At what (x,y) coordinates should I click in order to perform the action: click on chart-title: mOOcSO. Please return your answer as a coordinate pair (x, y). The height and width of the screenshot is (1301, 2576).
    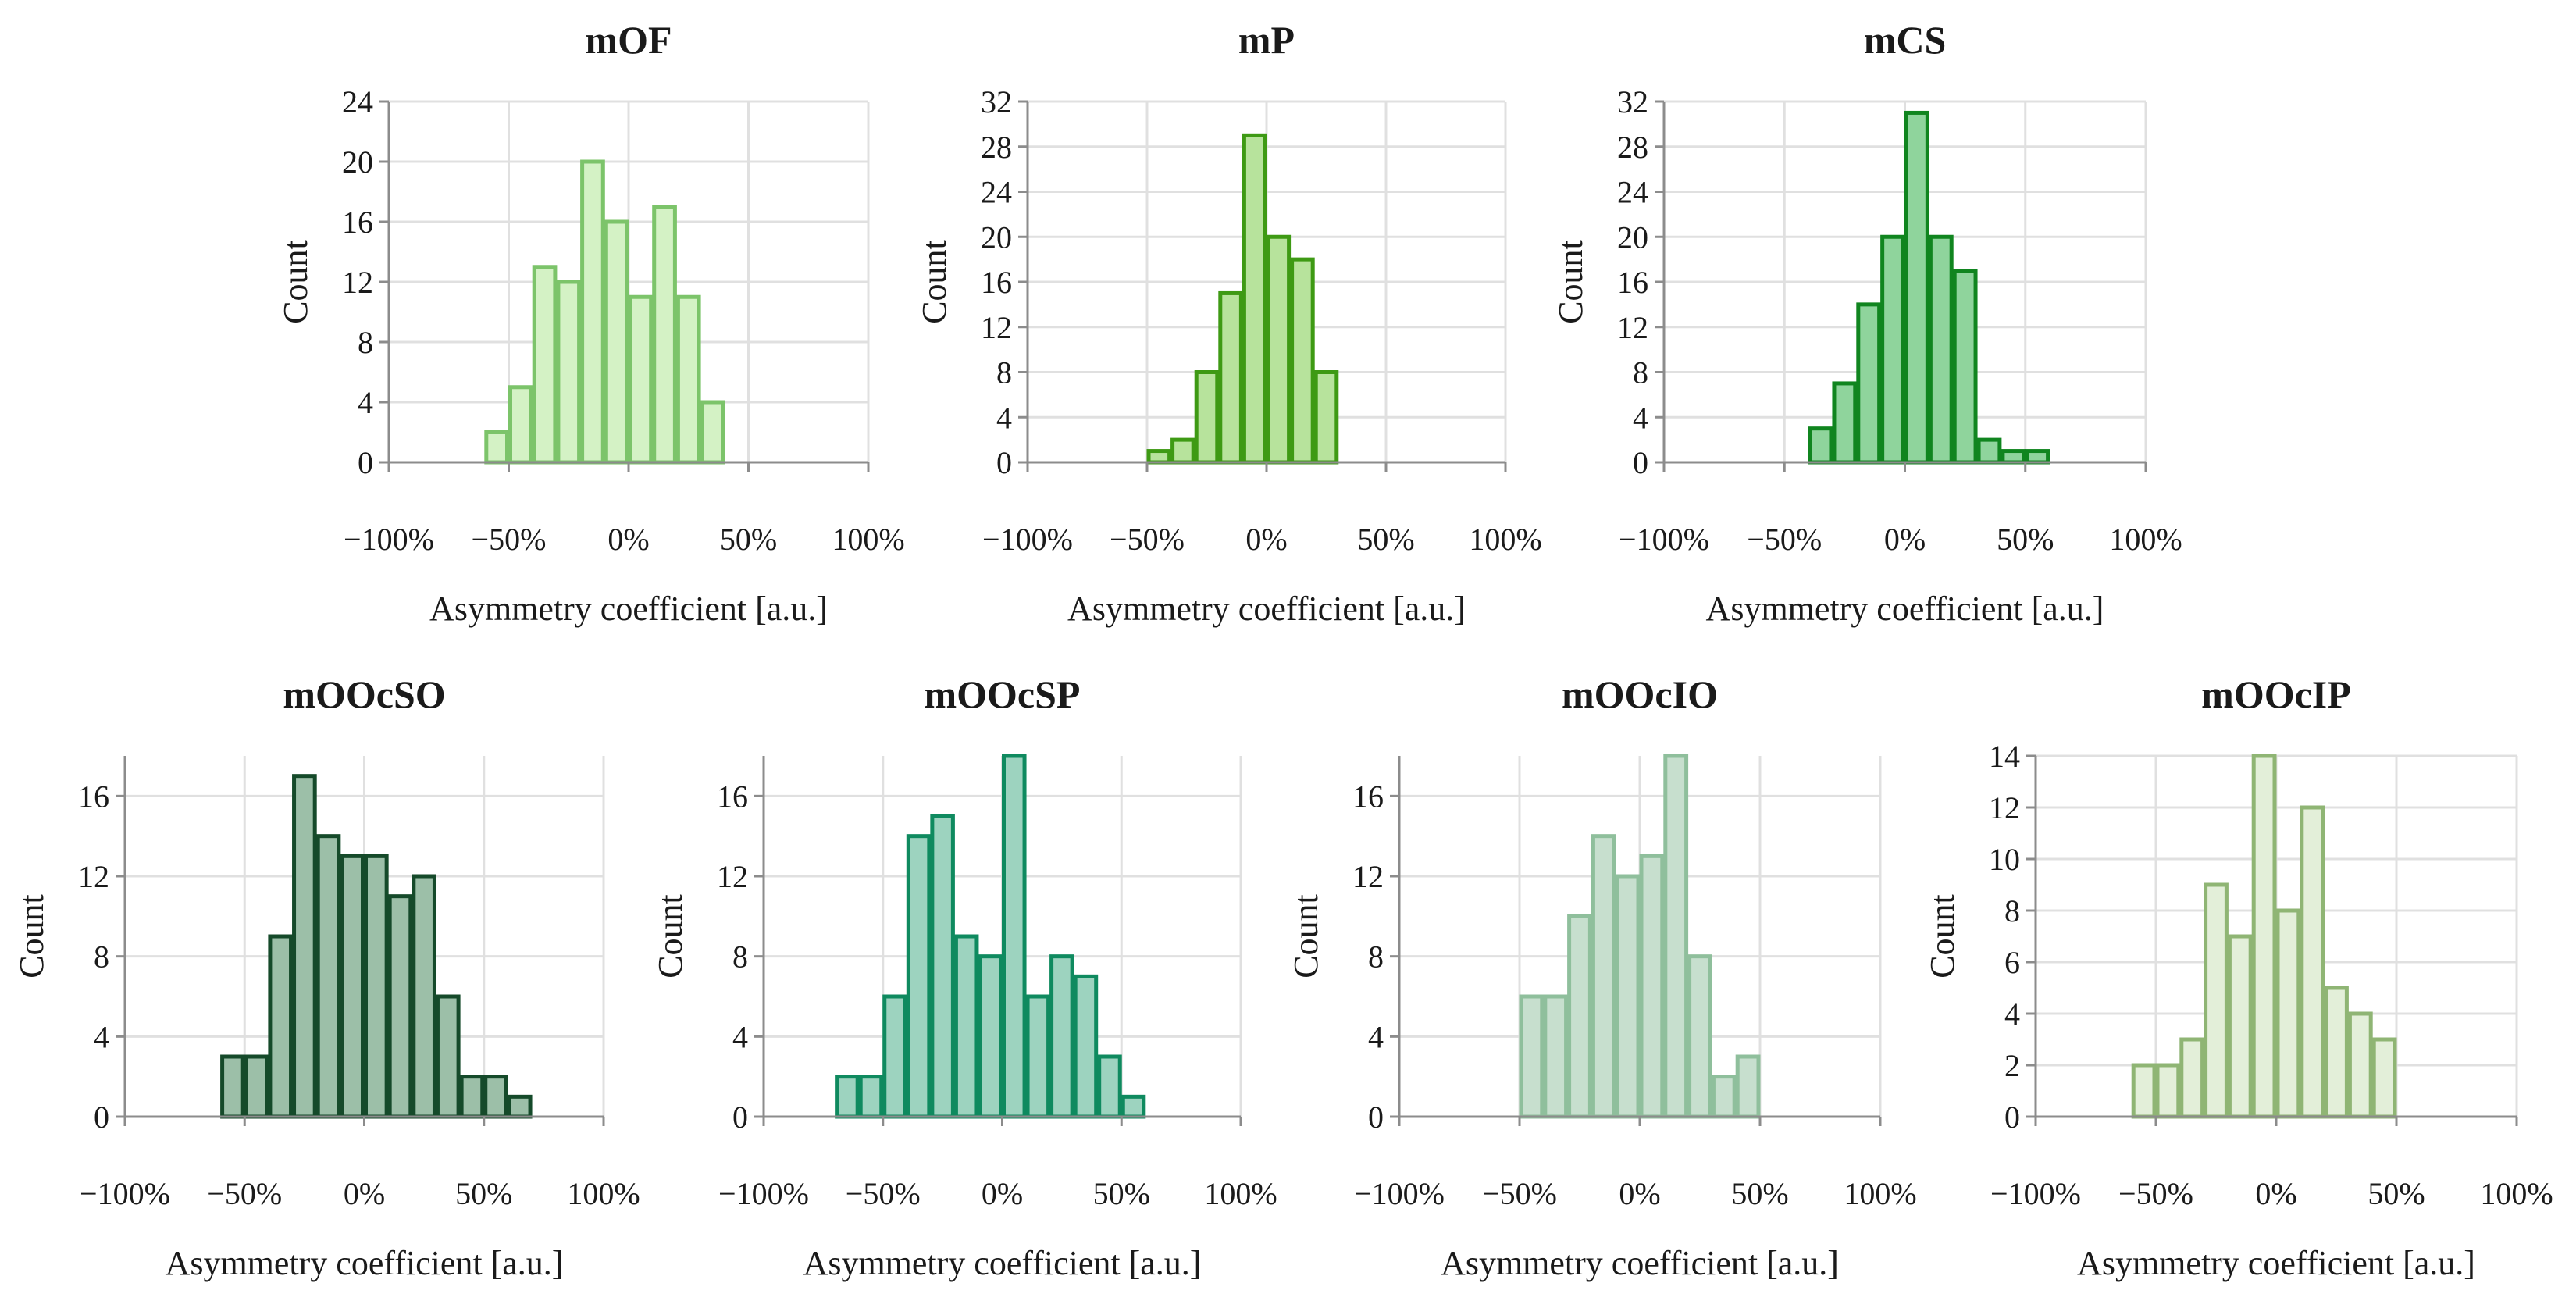
    Looking at the image, I should click on (364, 694).